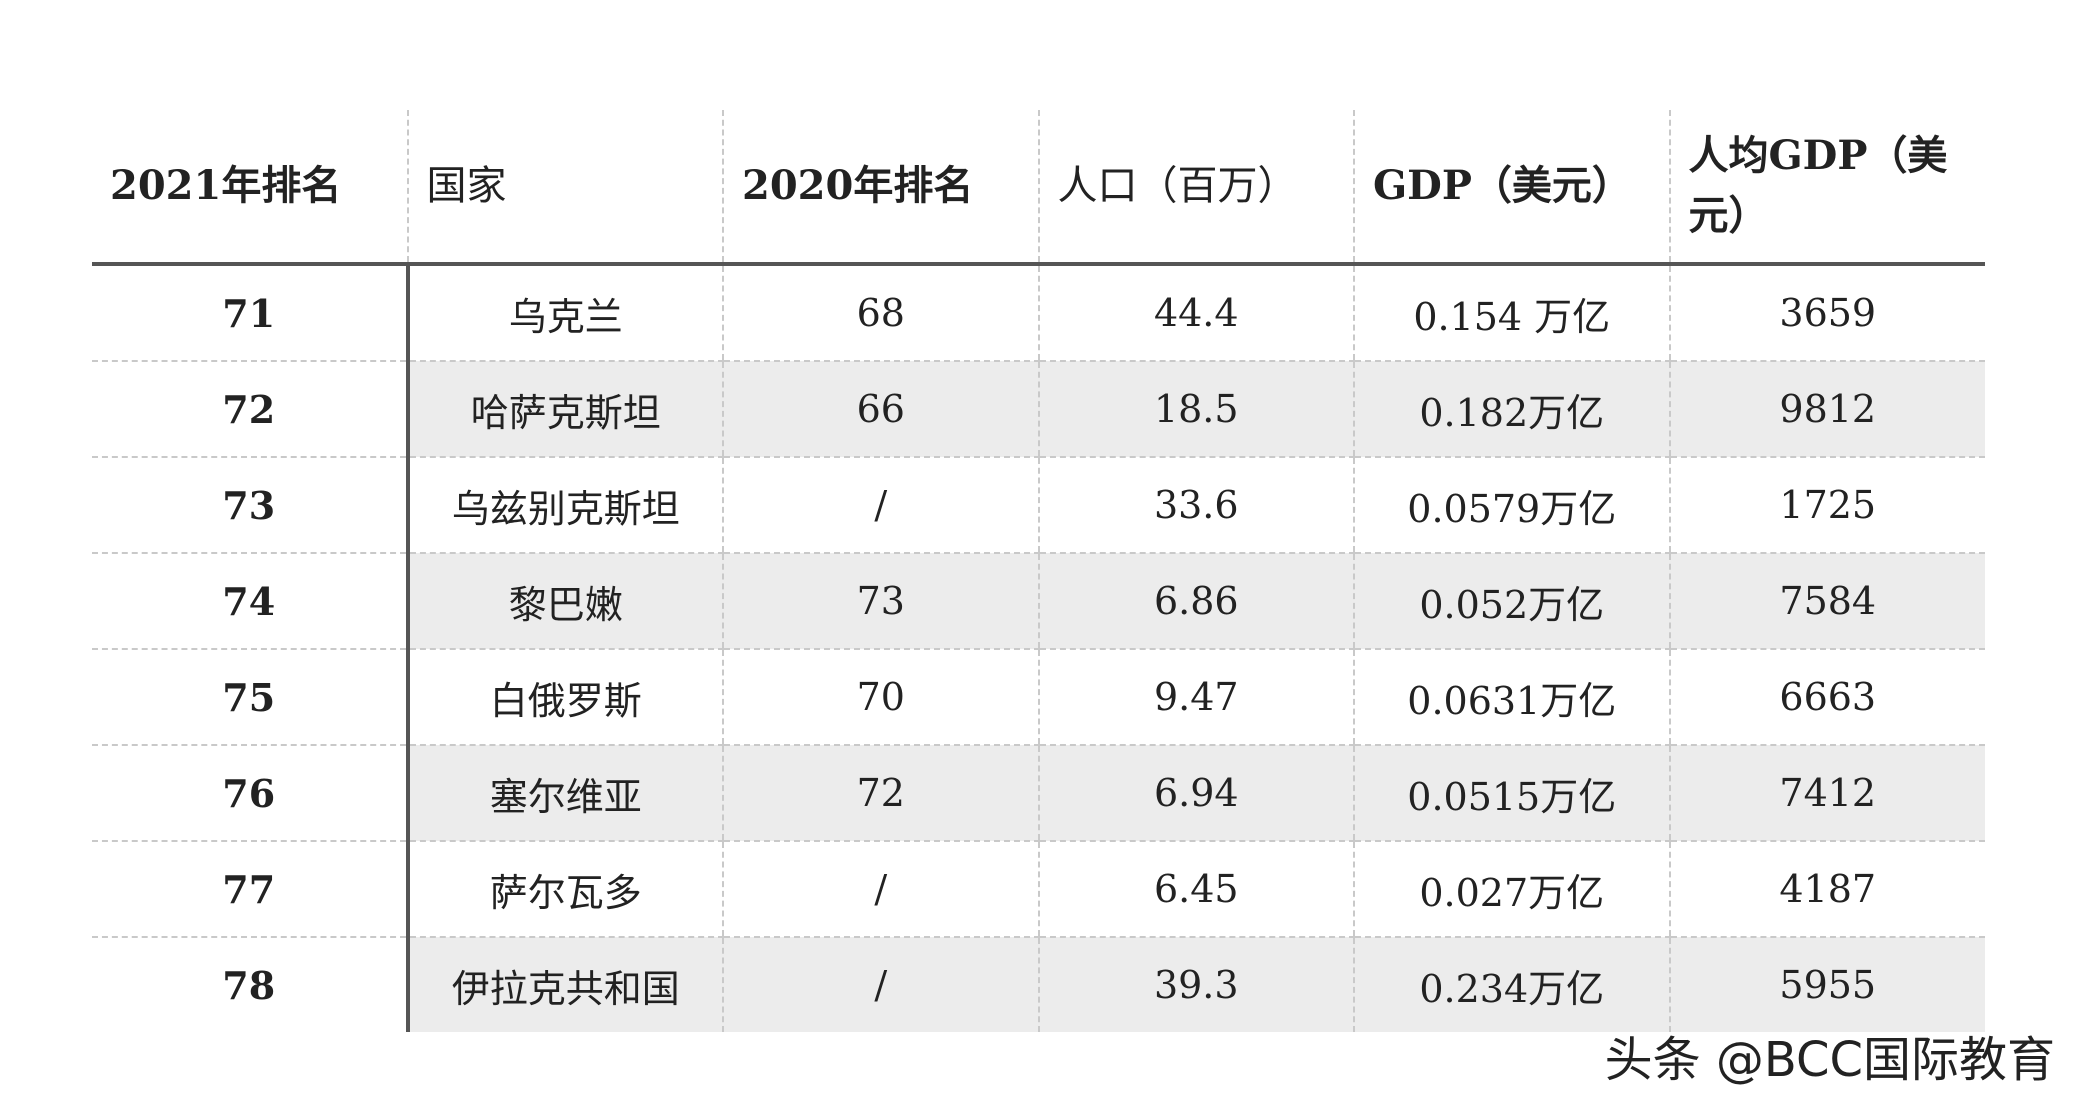  I want to click on cell-rank-2021: 74, so click(250, 601).